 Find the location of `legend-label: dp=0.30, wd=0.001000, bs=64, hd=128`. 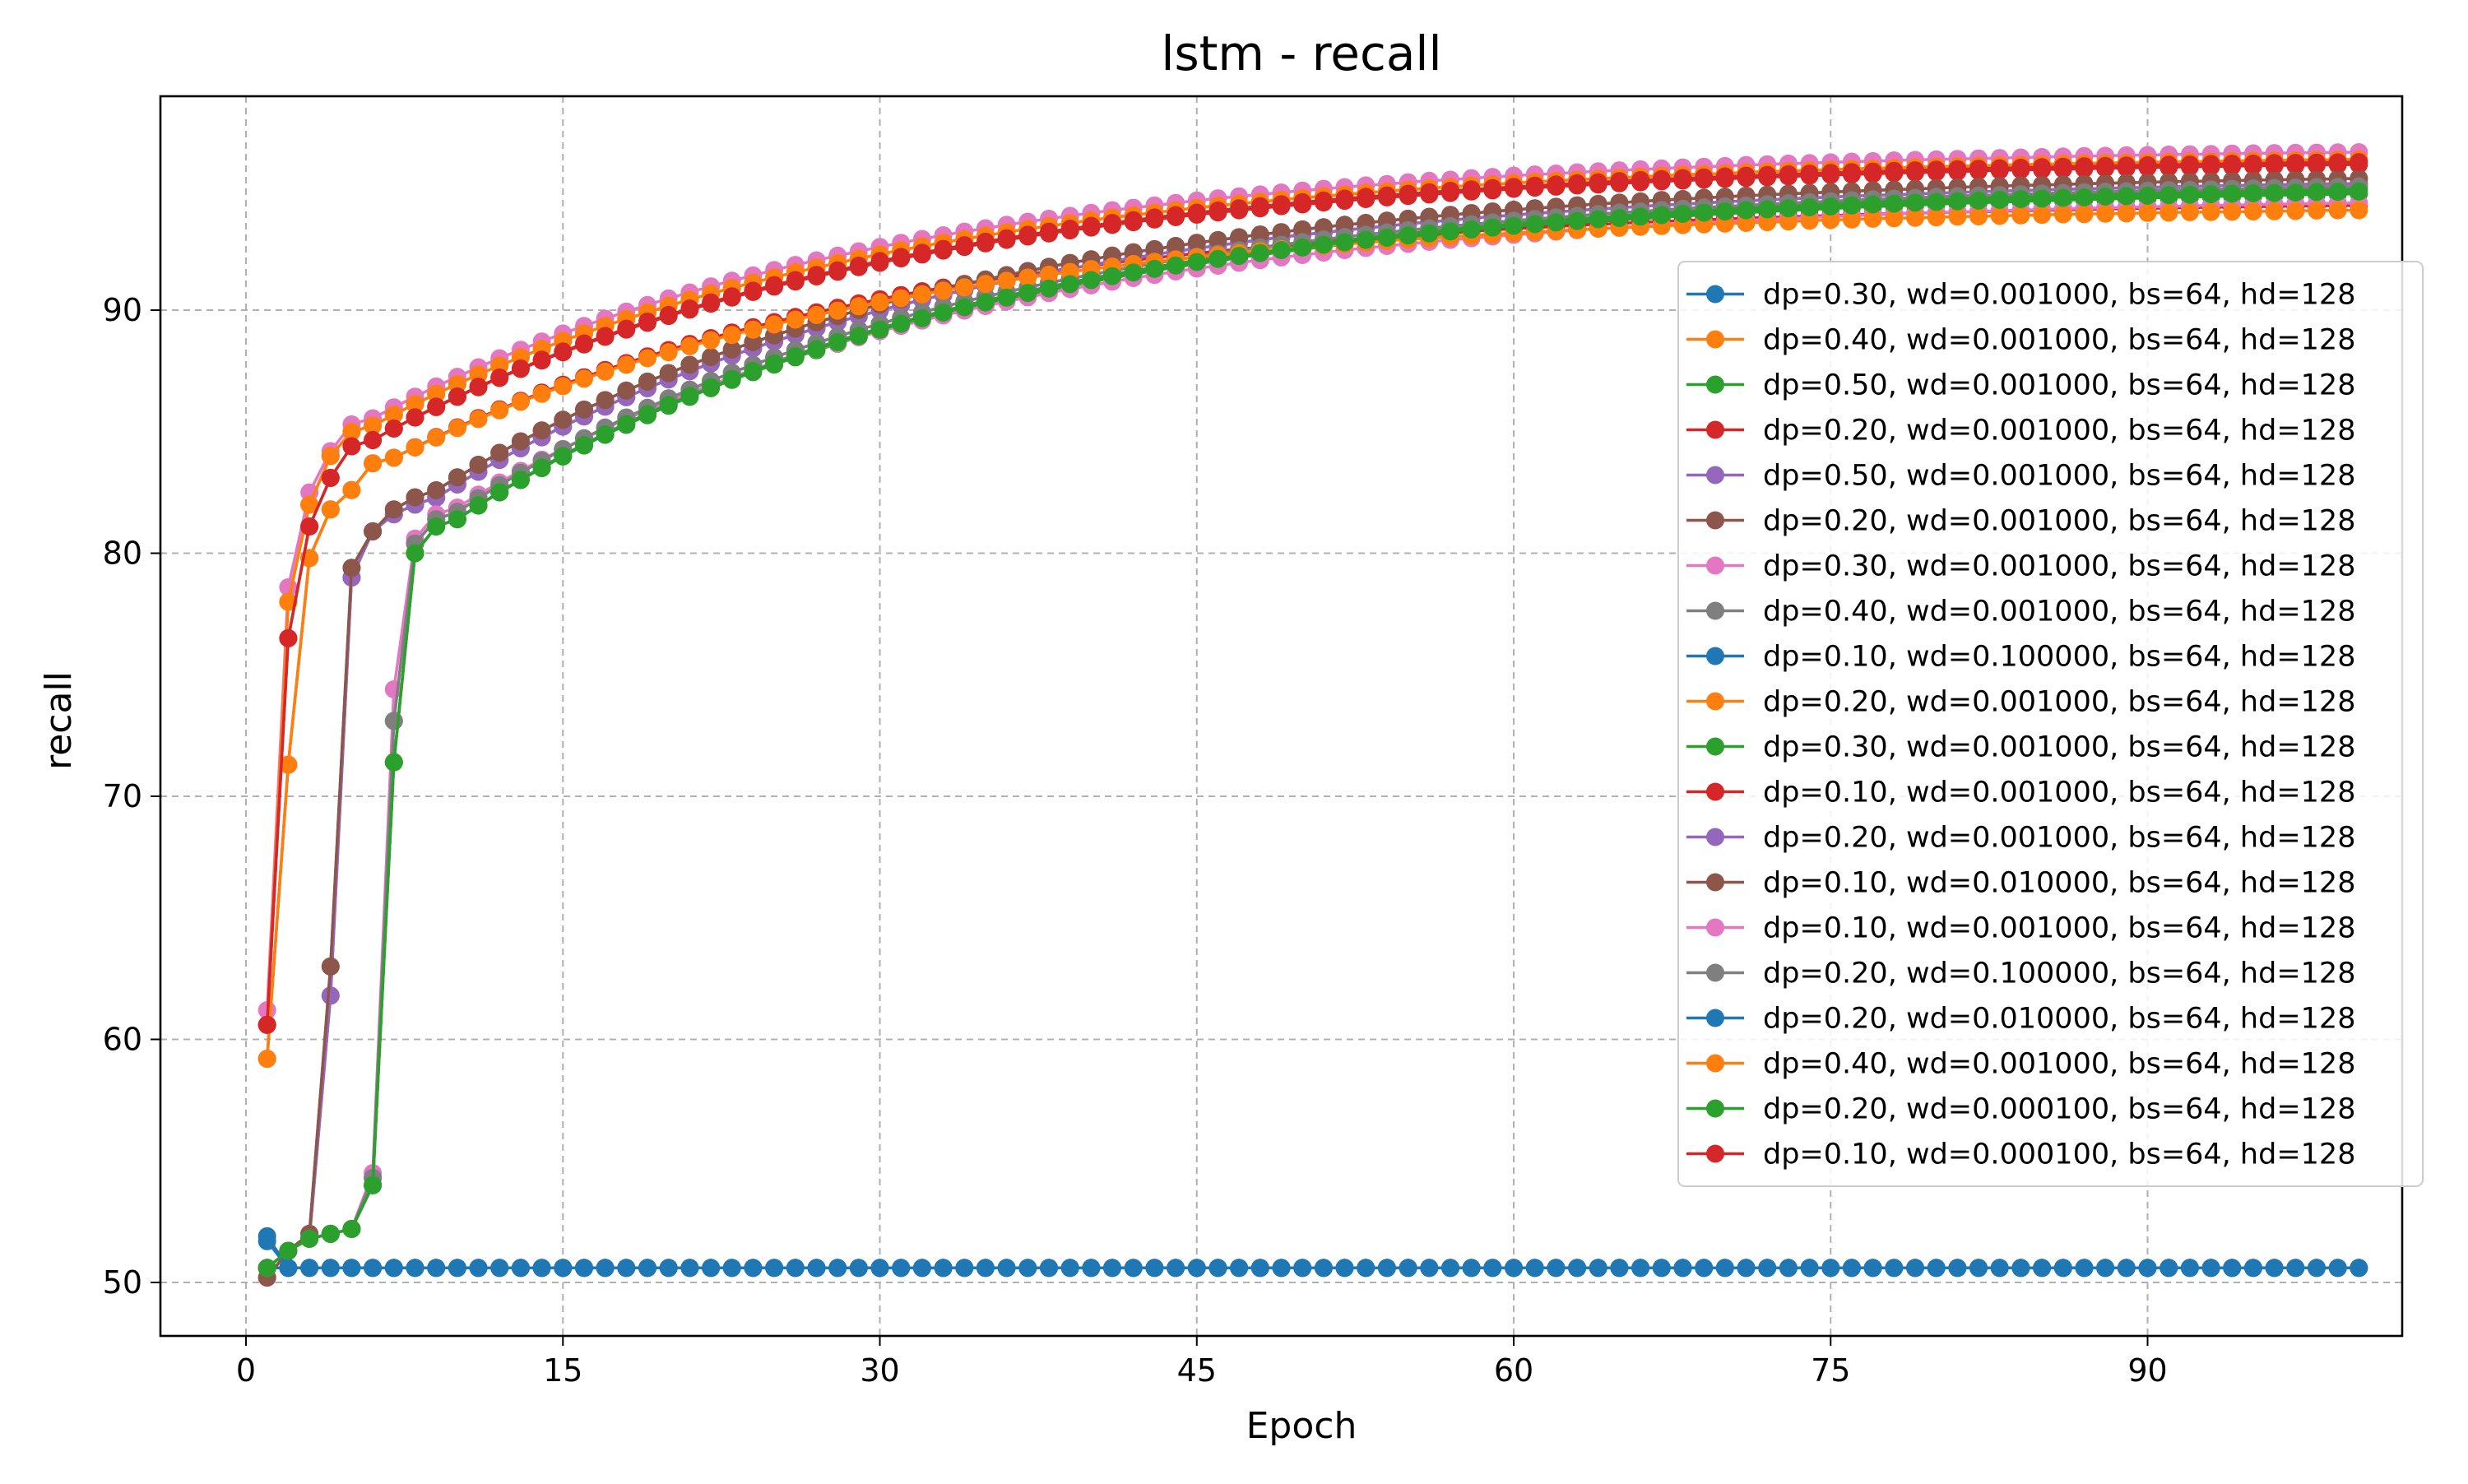

legend-label: dp=0.30, wd=0.001000, bs=64, hd=128 is located at coordinates (2059, 747).